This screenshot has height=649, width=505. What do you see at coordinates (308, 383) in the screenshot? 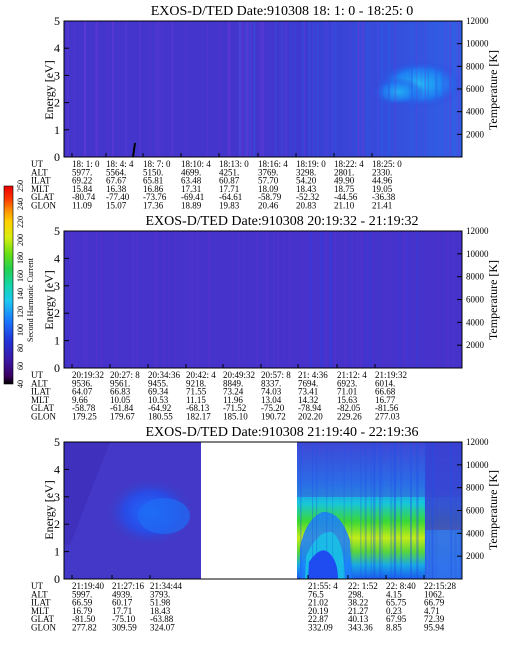
I see `ephemeris-cell: 7694.` at bounding box center [308, 383].